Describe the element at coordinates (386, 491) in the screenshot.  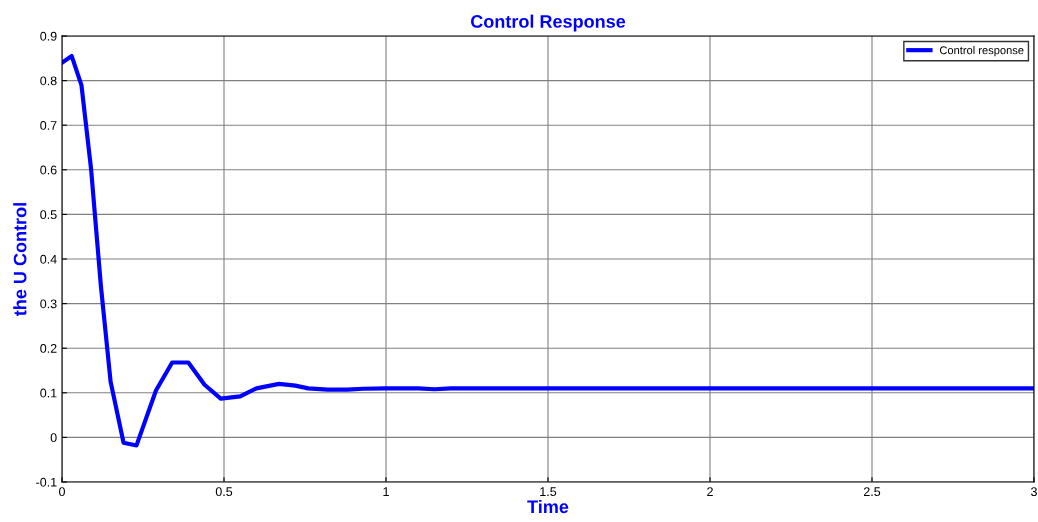
I see `x-tick-label: 1` at that location.